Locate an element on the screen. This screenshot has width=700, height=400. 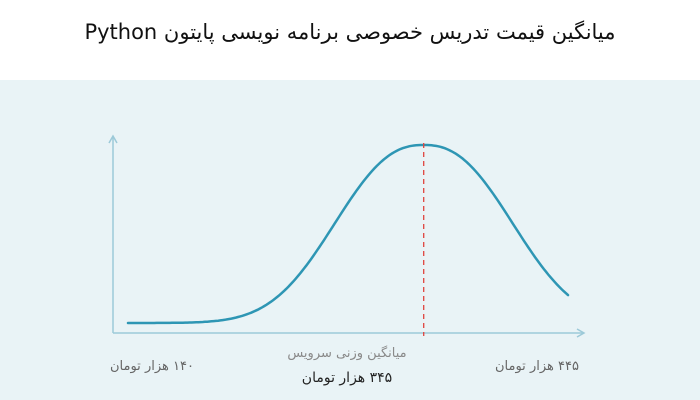
y-axis-arrow is located at coordinates (113, 139).